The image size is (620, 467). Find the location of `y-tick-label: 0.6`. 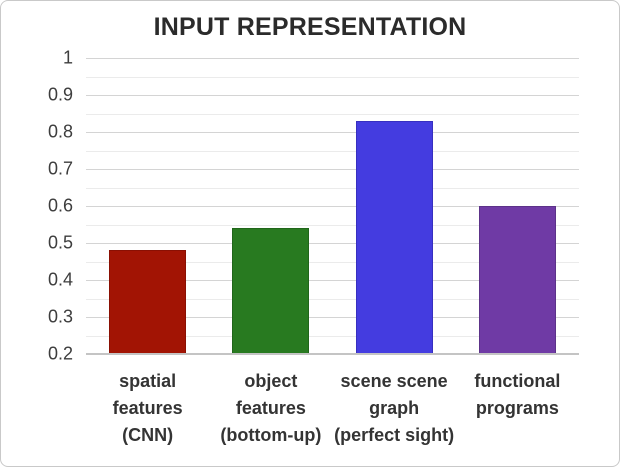

y-tick-label: 0.6 is located at coordinates (60, 205).